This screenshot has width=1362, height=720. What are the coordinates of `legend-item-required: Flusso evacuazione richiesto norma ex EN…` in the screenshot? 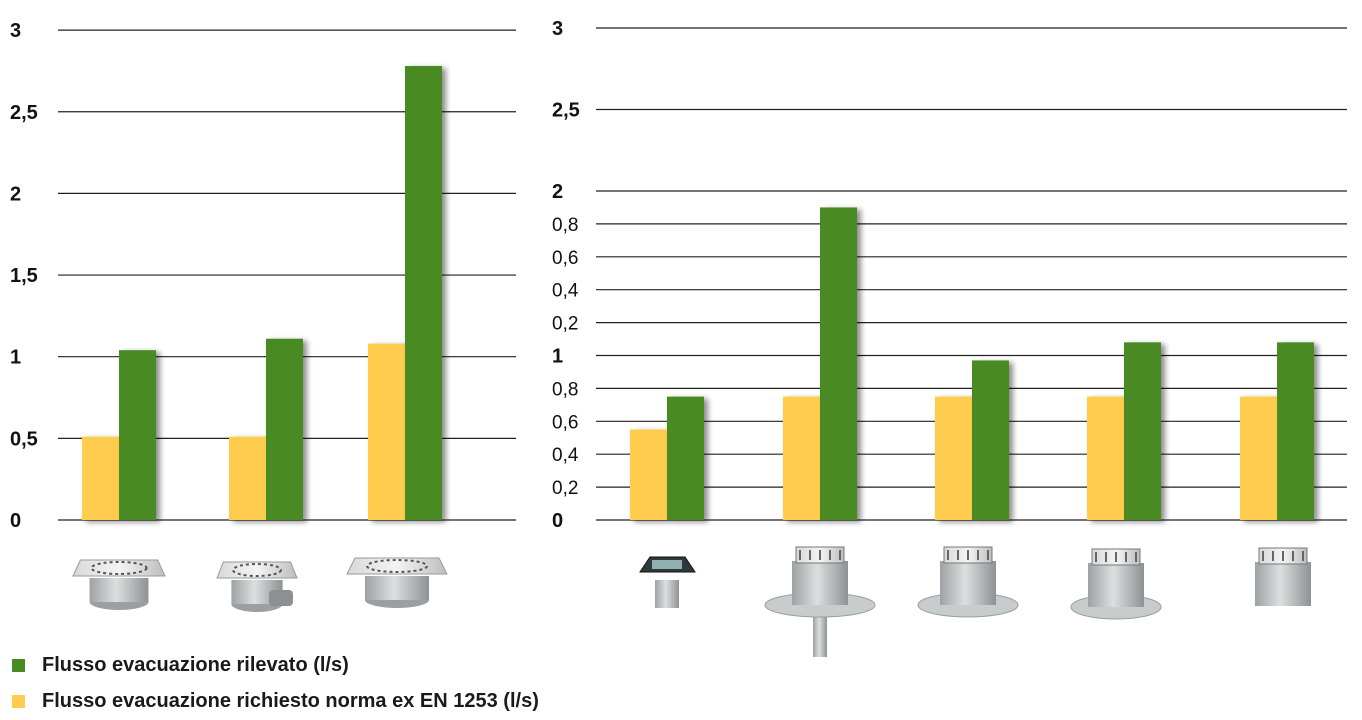 It's located at (275, 701).